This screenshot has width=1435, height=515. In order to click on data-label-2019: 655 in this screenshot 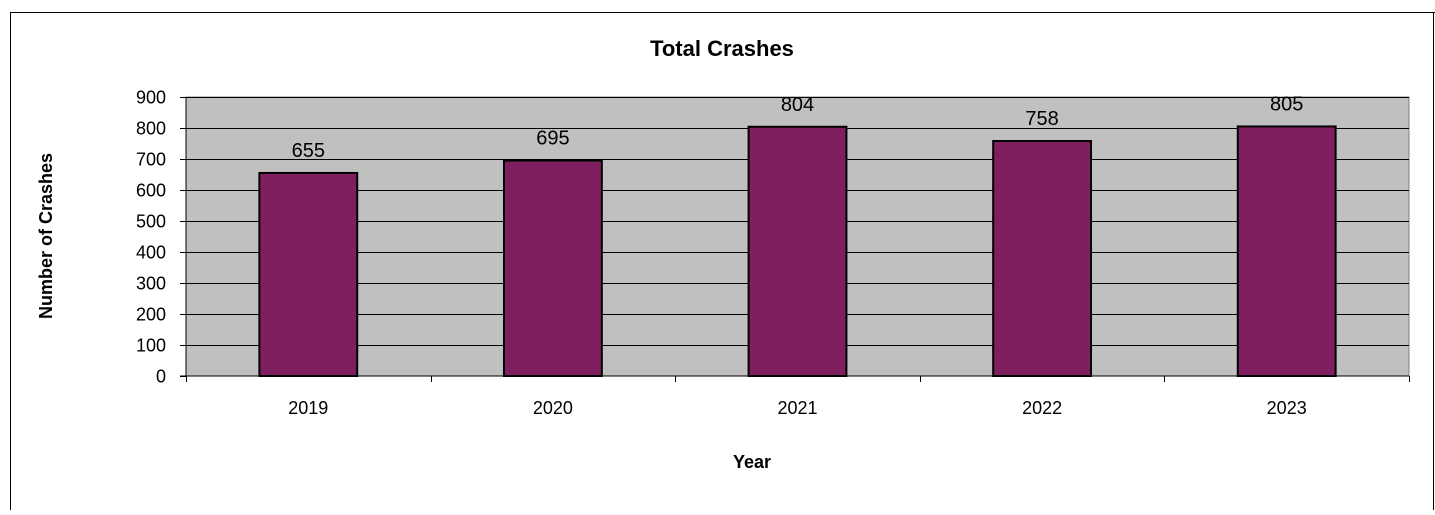, I will do `click(308, 151)`.